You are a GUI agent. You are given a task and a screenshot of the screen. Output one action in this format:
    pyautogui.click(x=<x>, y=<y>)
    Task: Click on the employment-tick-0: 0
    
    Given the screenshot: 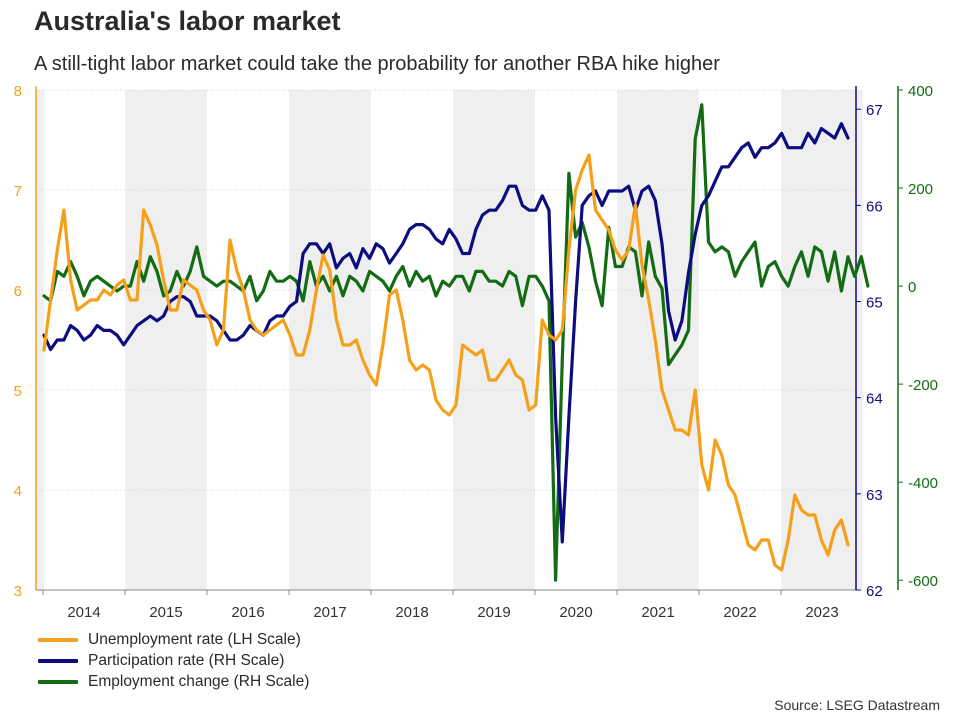 What is the action you would take?
    pyautogui.click(x=912, y=287)
    